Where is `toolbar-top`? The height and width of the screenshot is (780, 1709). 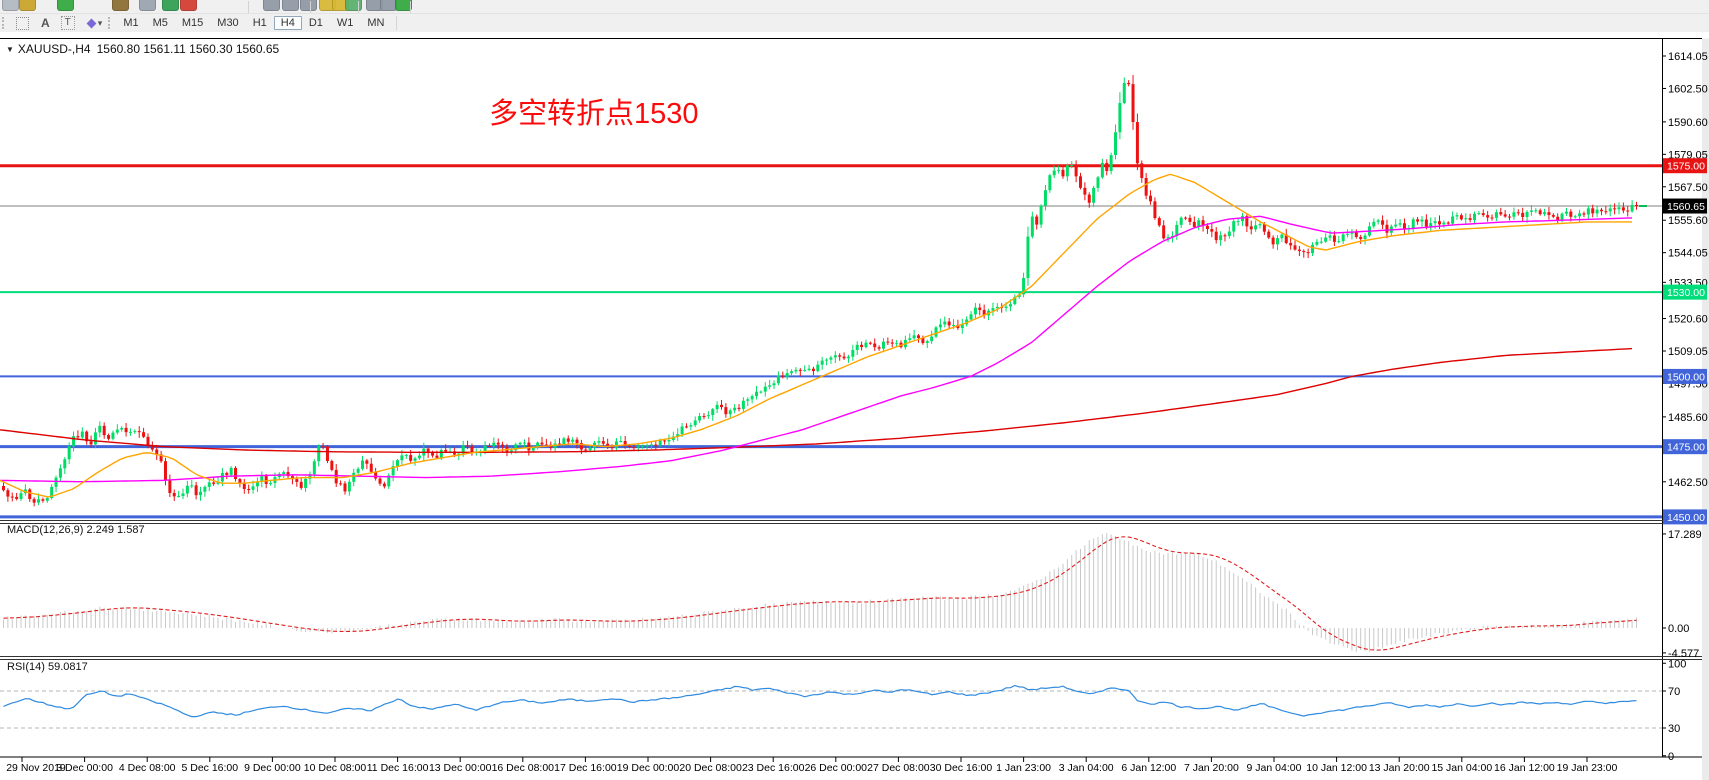 toolbar-top is located at coordinates (854, 7).